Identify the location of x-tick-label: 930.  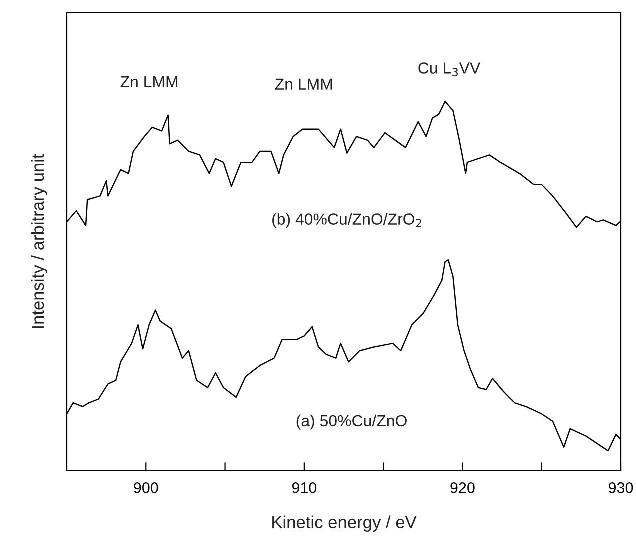
(621, 488).